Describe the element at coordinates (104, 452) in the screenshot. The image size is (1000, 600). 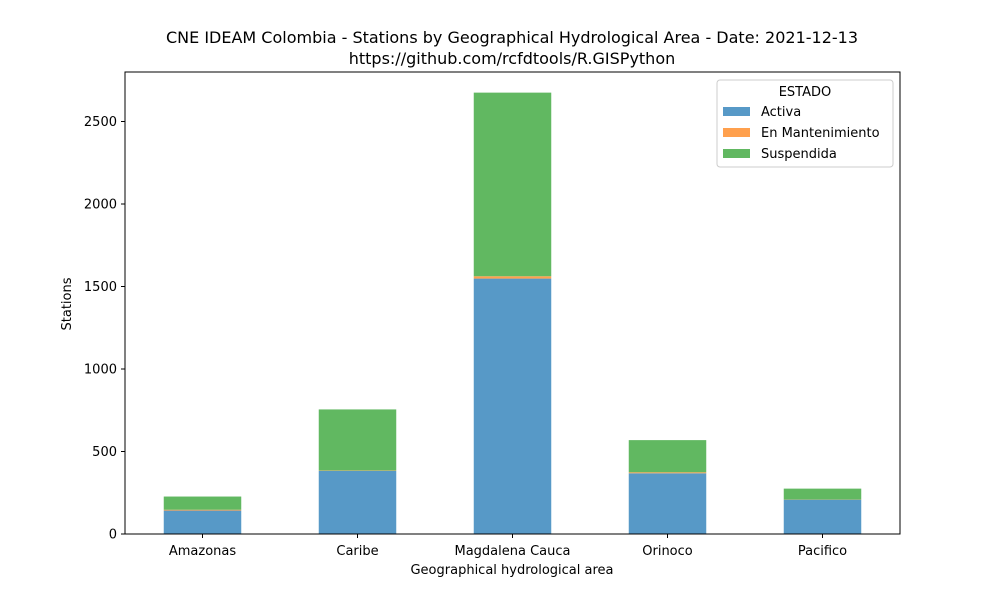
I see `y-tick-label-1: 500` at that location.